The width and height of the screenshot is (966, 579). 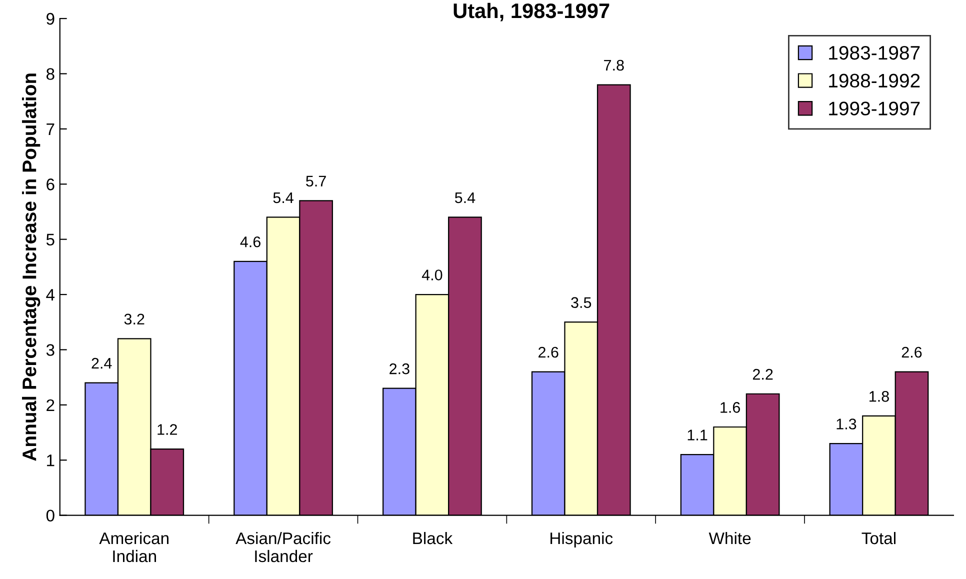 I want to click on data-label: 3.2, so click(x=134, y=319).